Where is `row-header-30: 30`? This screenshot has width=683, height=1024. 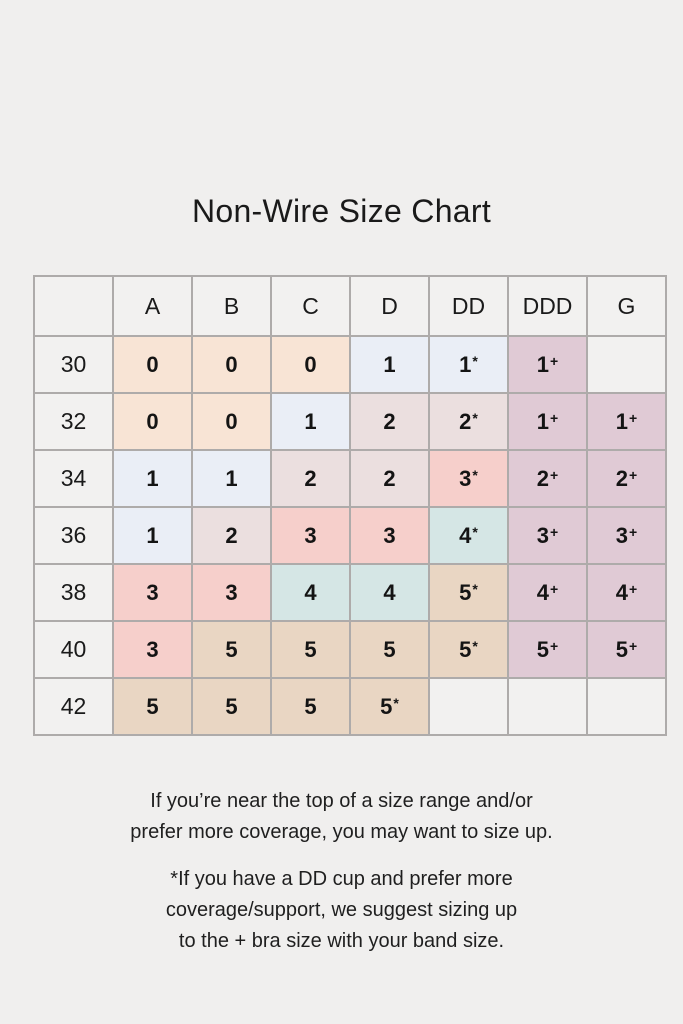 row-header-30: 30 is located at coordinates (73, 364).